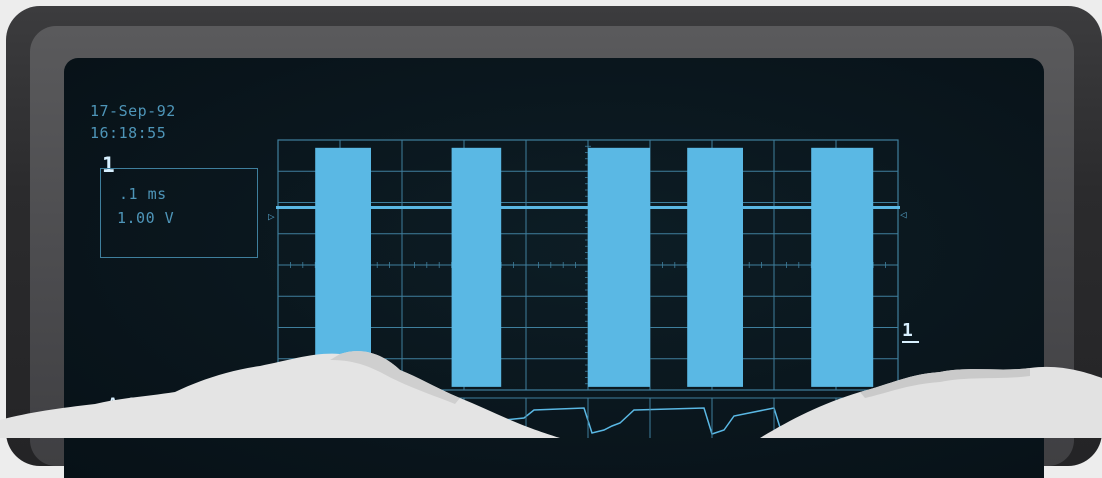  What do you see at coordinates (143, 194) in the screenshot?
I see `timebase-readout: .1 ms` at bounding box center [143, 194].